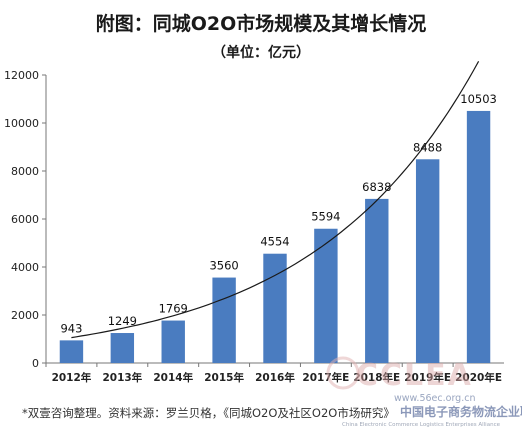 The width and height of the screenshot is (522, 431). What do you see at coordinates (21, 75) in the screenshot?
I see `y-tick-label: 12000` at bounding box center [21, 75].